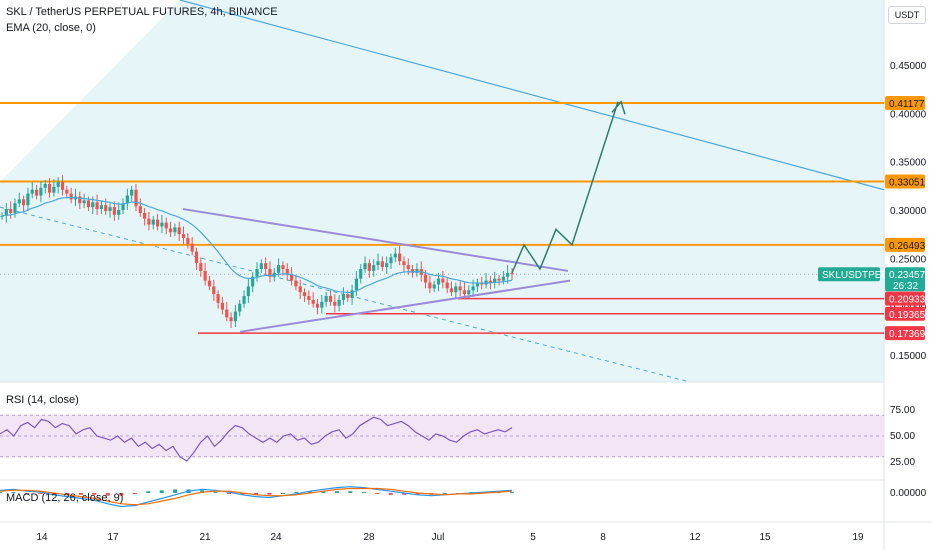 The height and width of the screenshot is (550, 932). I want to click on macd-tick-label: 0.00000, so click(908, 493).